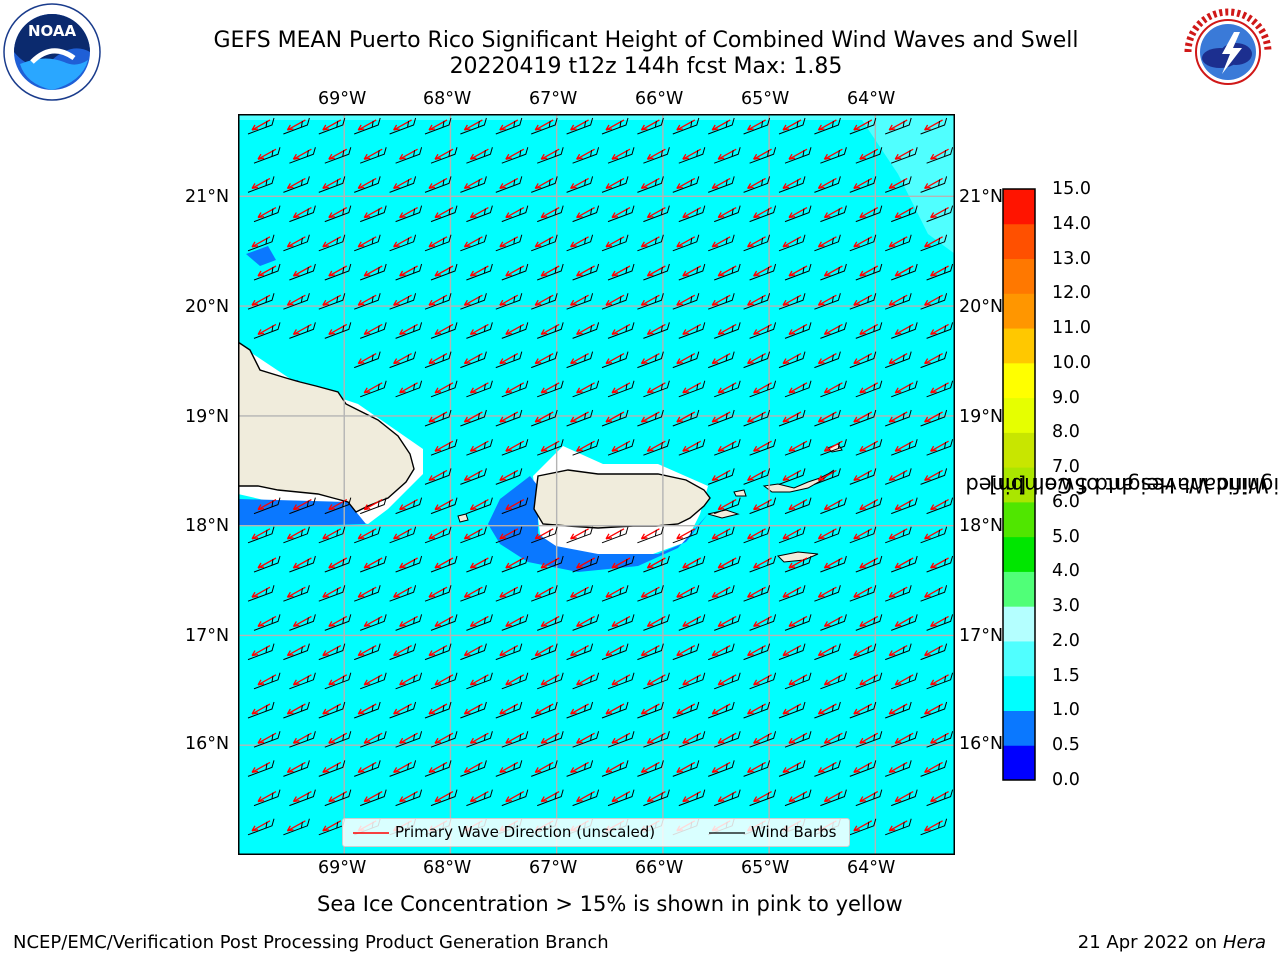  Describe the element at coordinates (981, 744) in the screenshot. I see `lat-label-right: 16°N` at that location.